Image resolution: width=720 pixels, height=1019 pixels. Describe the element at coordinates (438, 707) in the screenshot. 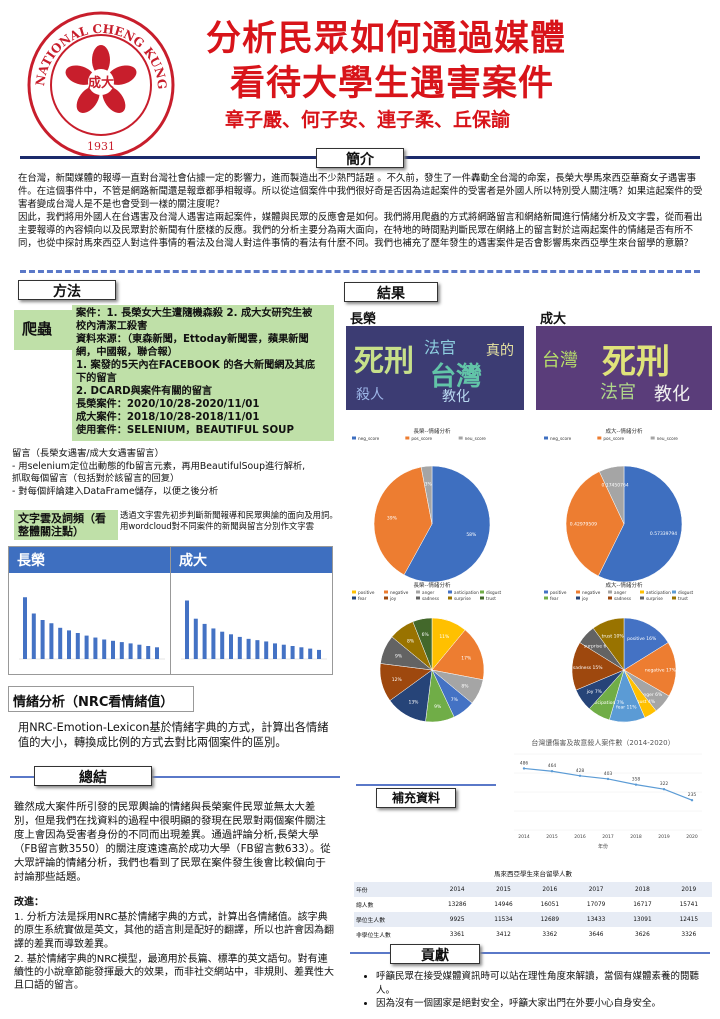

I see `pie-slice-label: 9%` at that location.